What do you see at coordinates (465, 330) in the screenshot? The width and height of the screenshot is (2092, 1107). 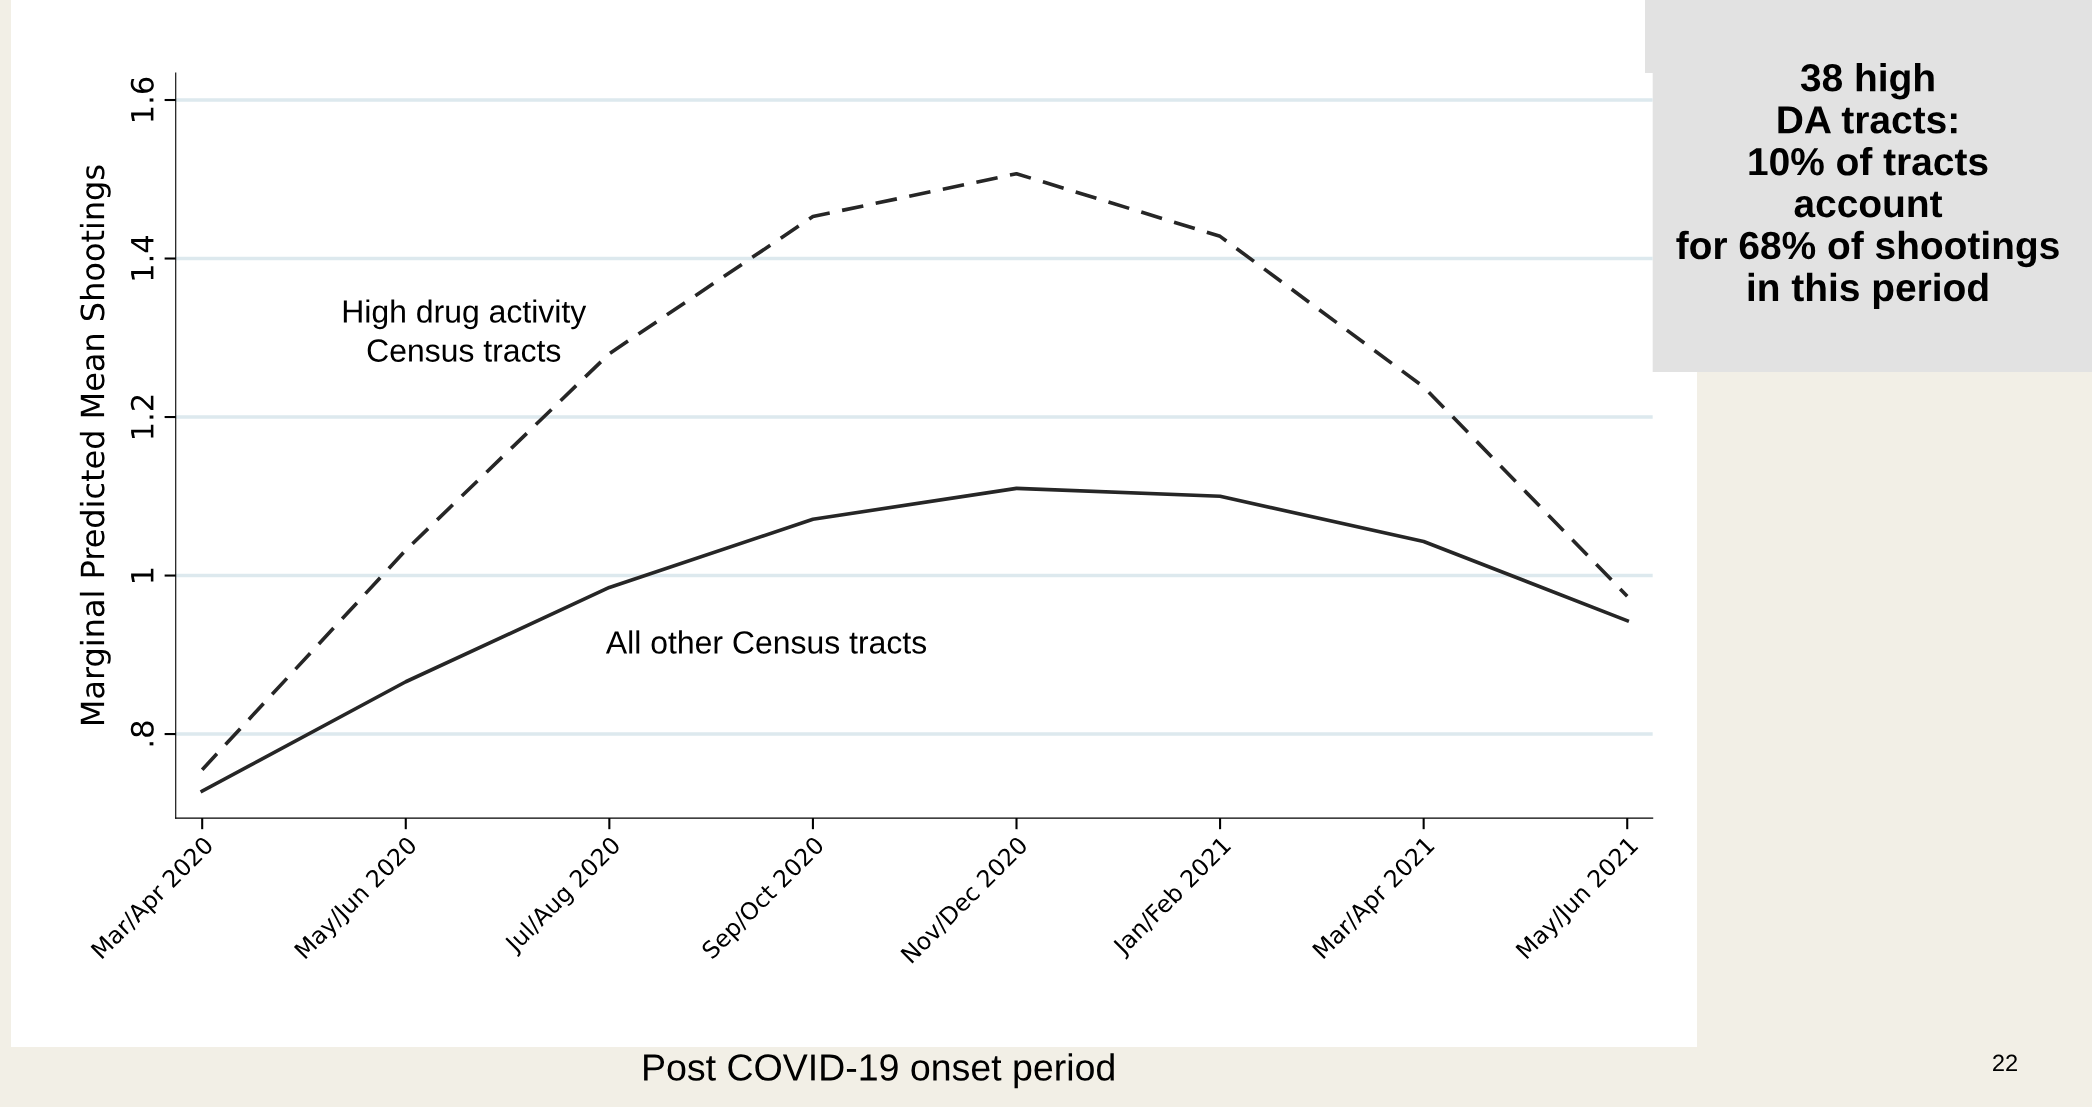 I see `series-label: High drug activity Census tracts` at bounding box center [465, 330].